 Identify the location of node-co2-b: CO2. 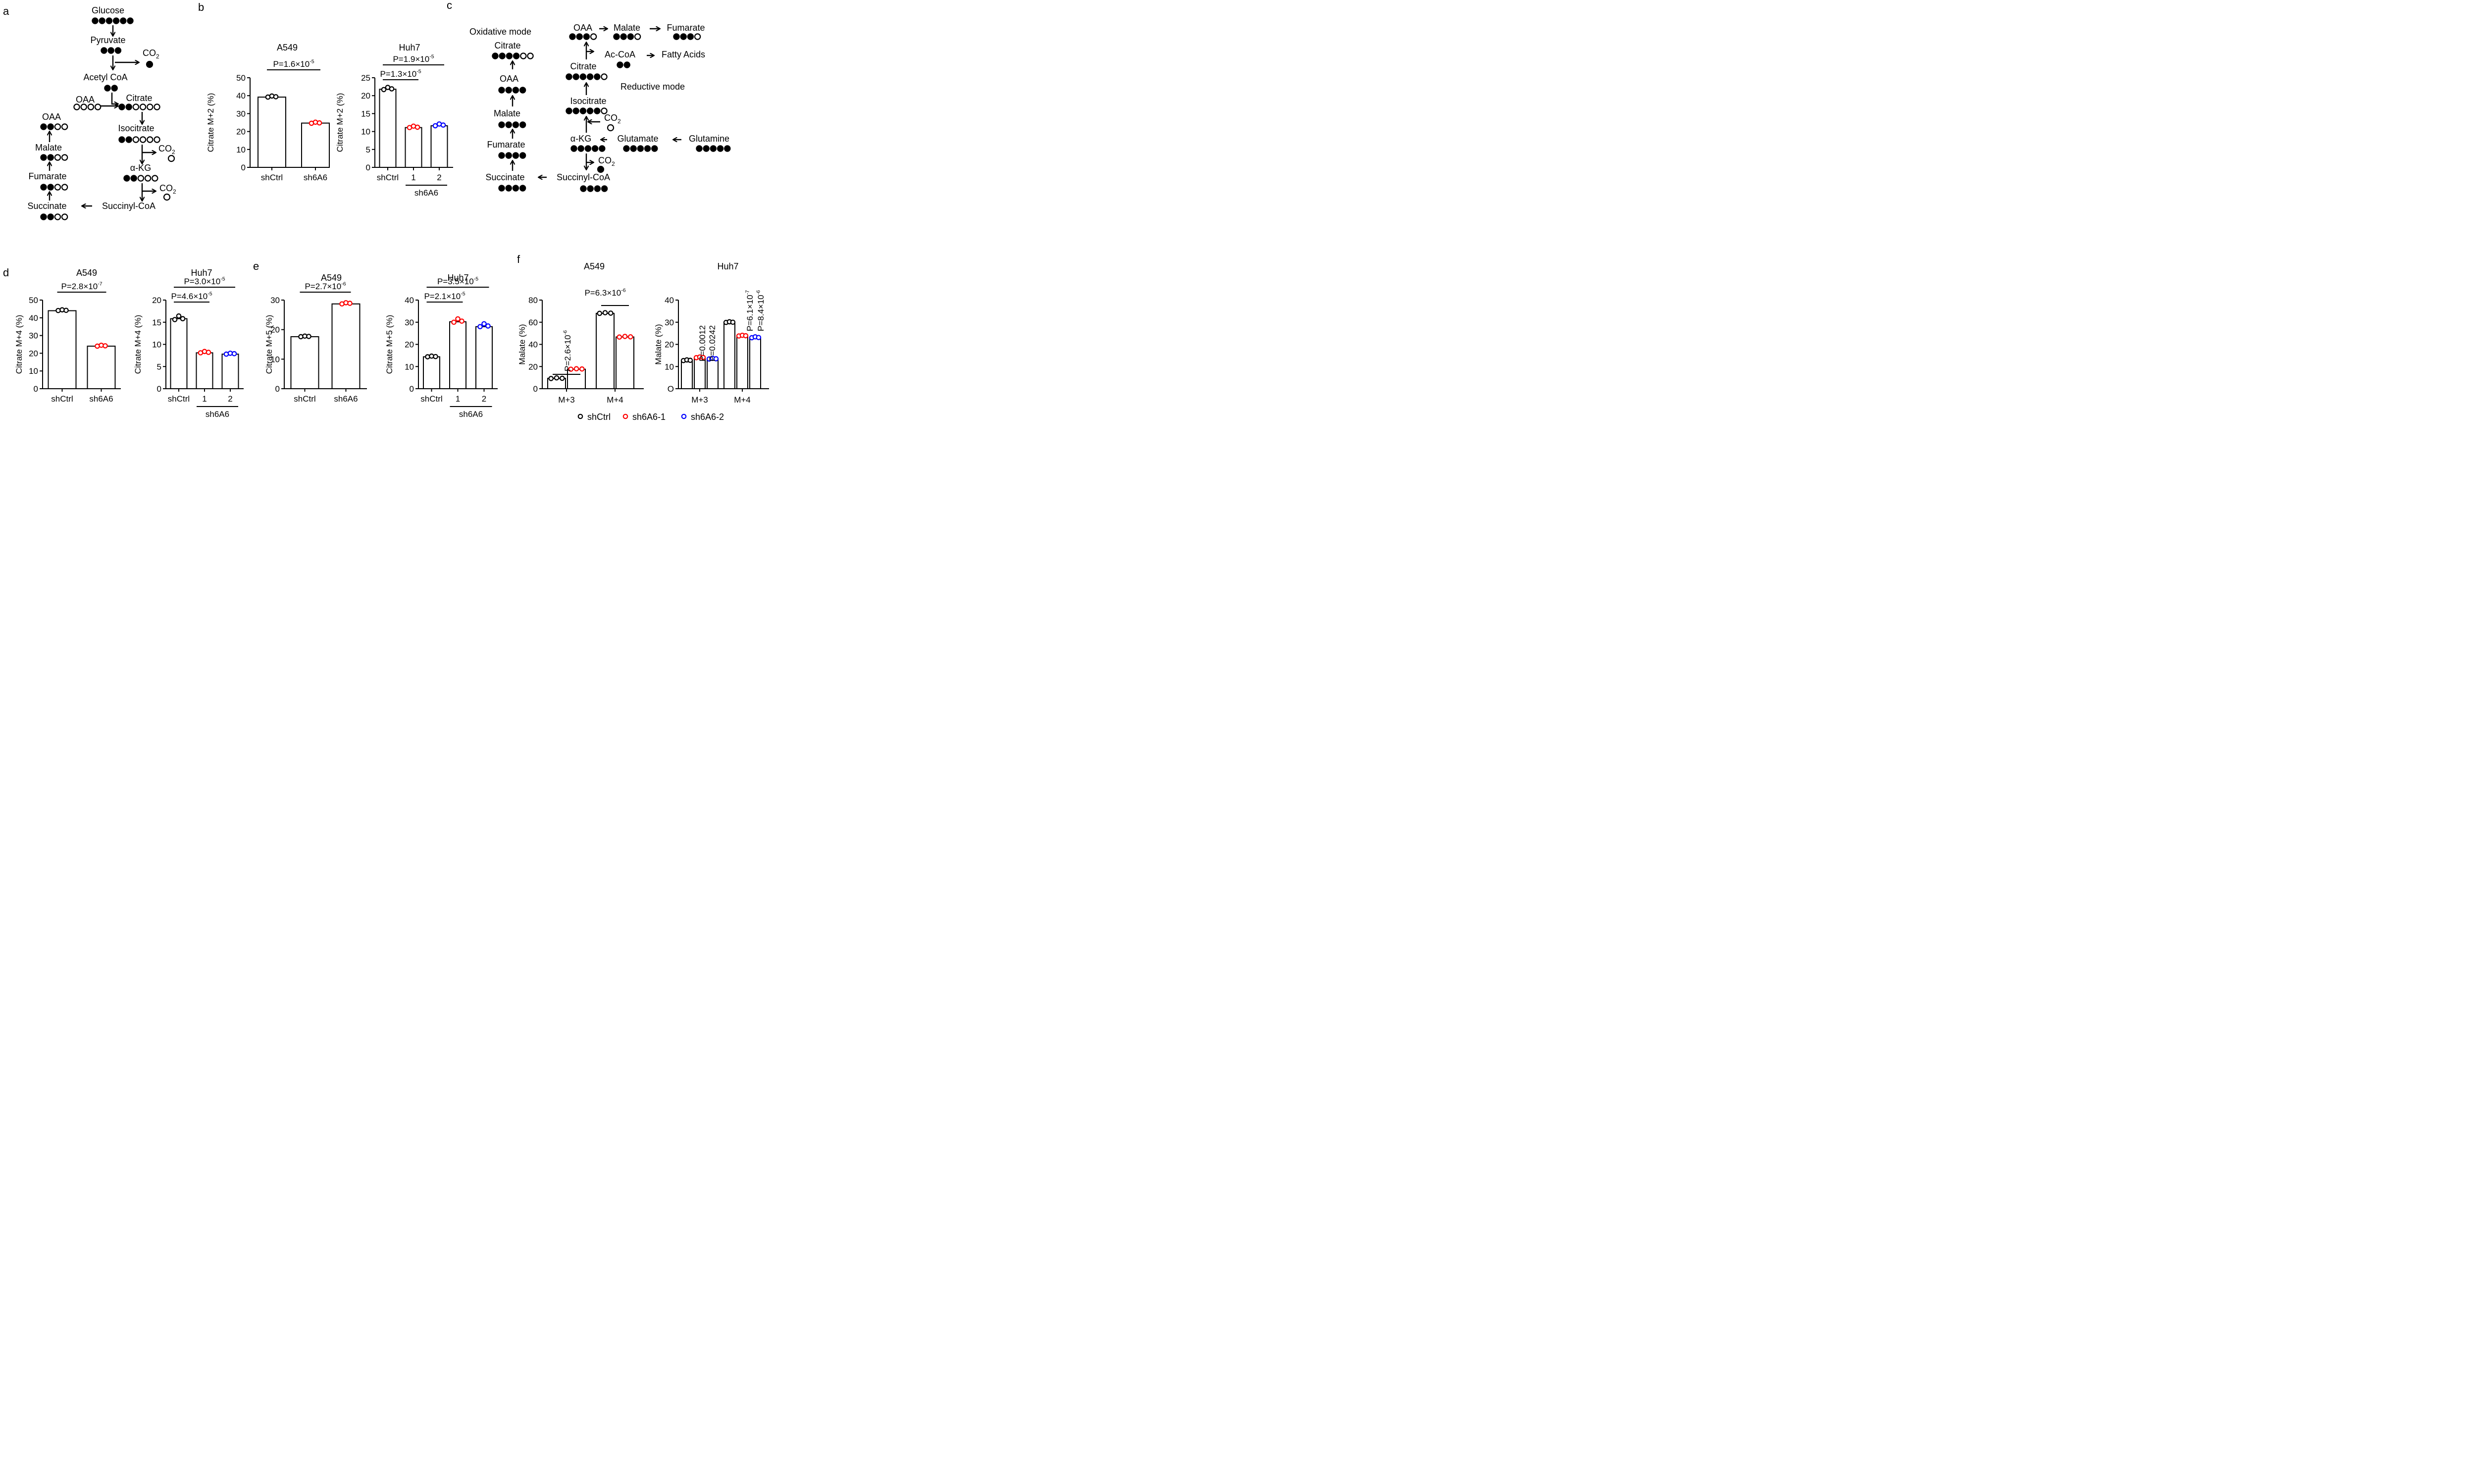
(606, 161).